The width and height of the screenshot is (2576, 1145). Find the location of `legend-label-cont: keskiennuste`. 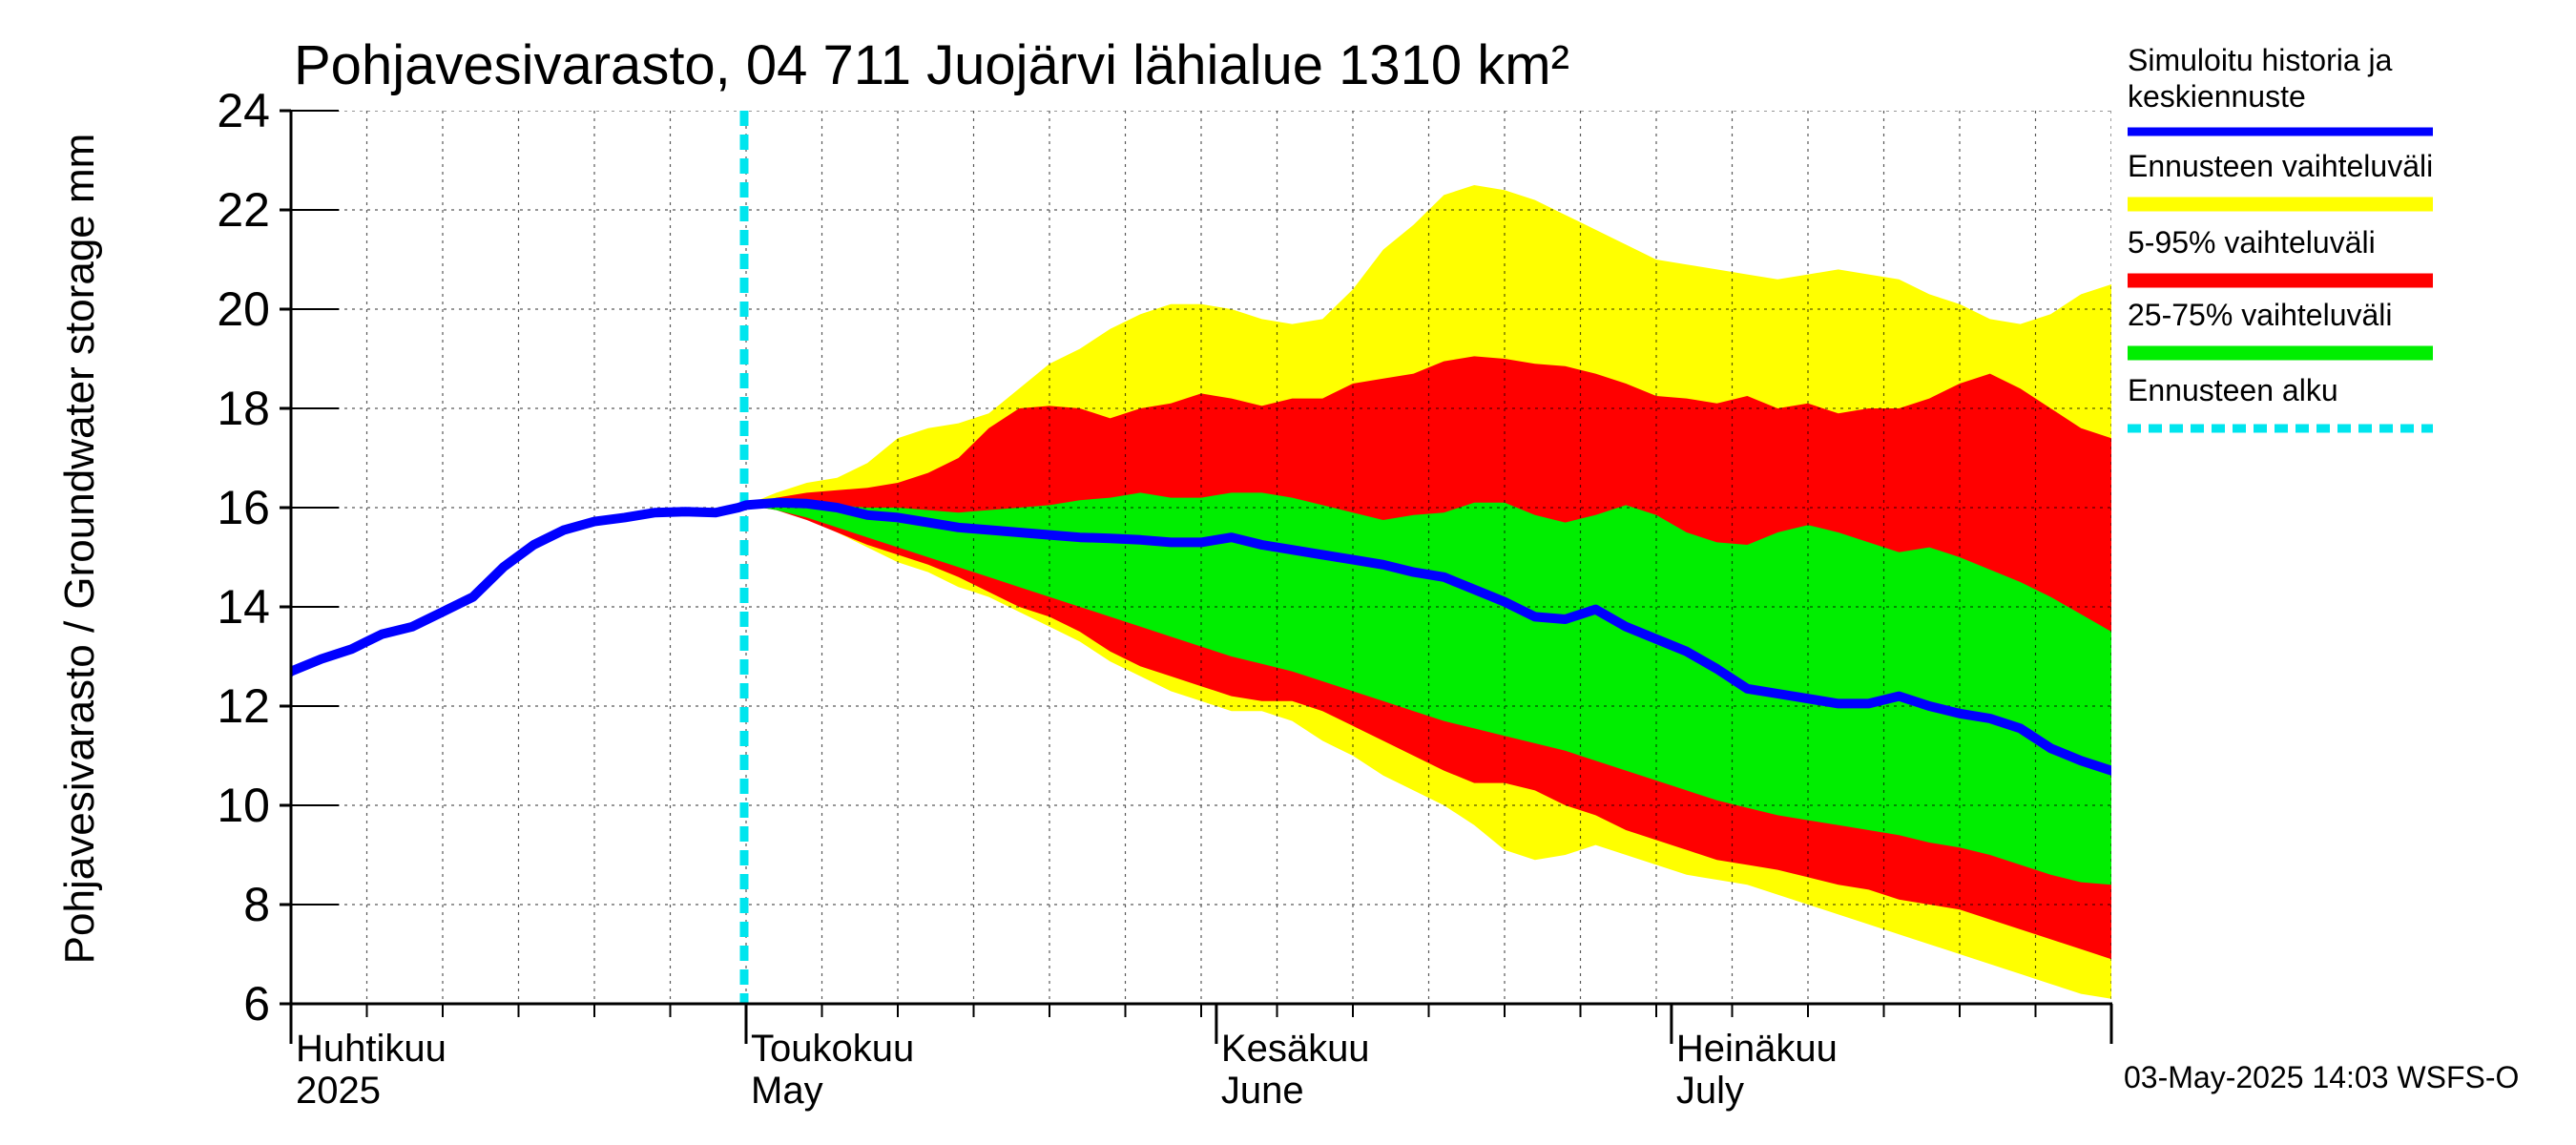

legend-label-cont: keskiennuste is located at coordinates (2217, 96).